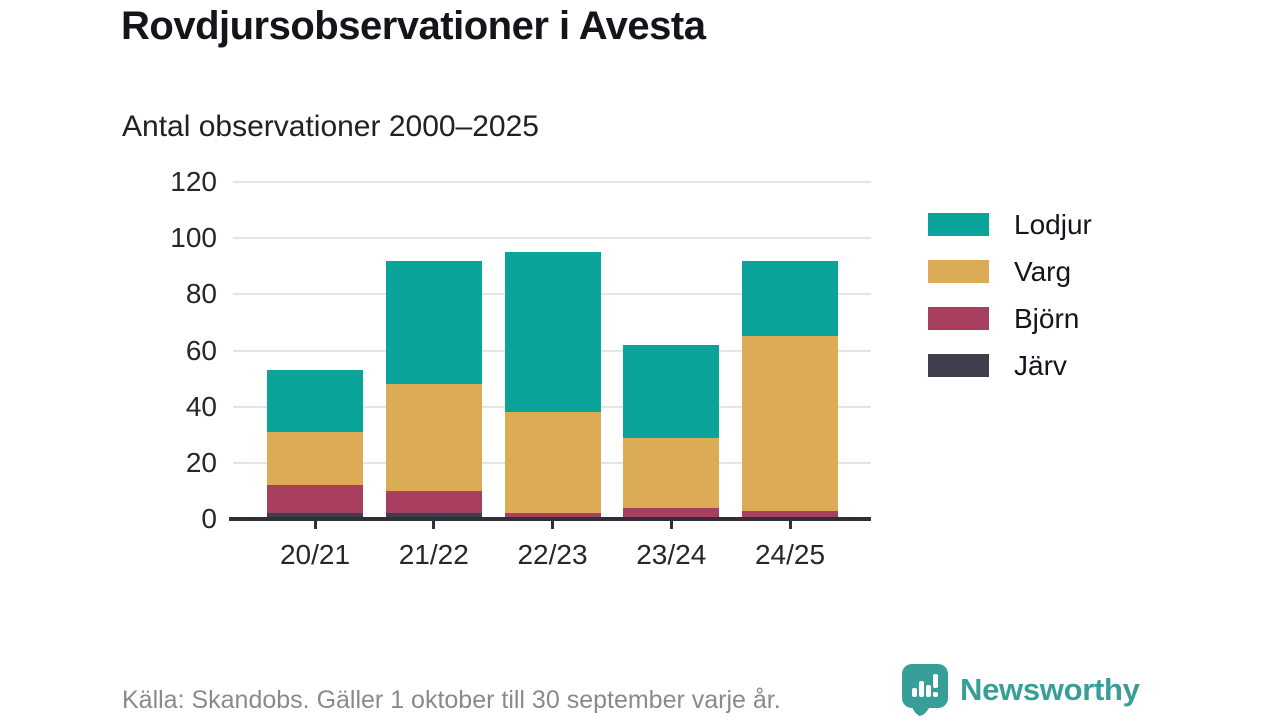 The height and width of the screenshot is (720, 1280). Describe the element at coordinates (433, 554) in the screenshot. I see `x-axis-label: 21/22` at that location.